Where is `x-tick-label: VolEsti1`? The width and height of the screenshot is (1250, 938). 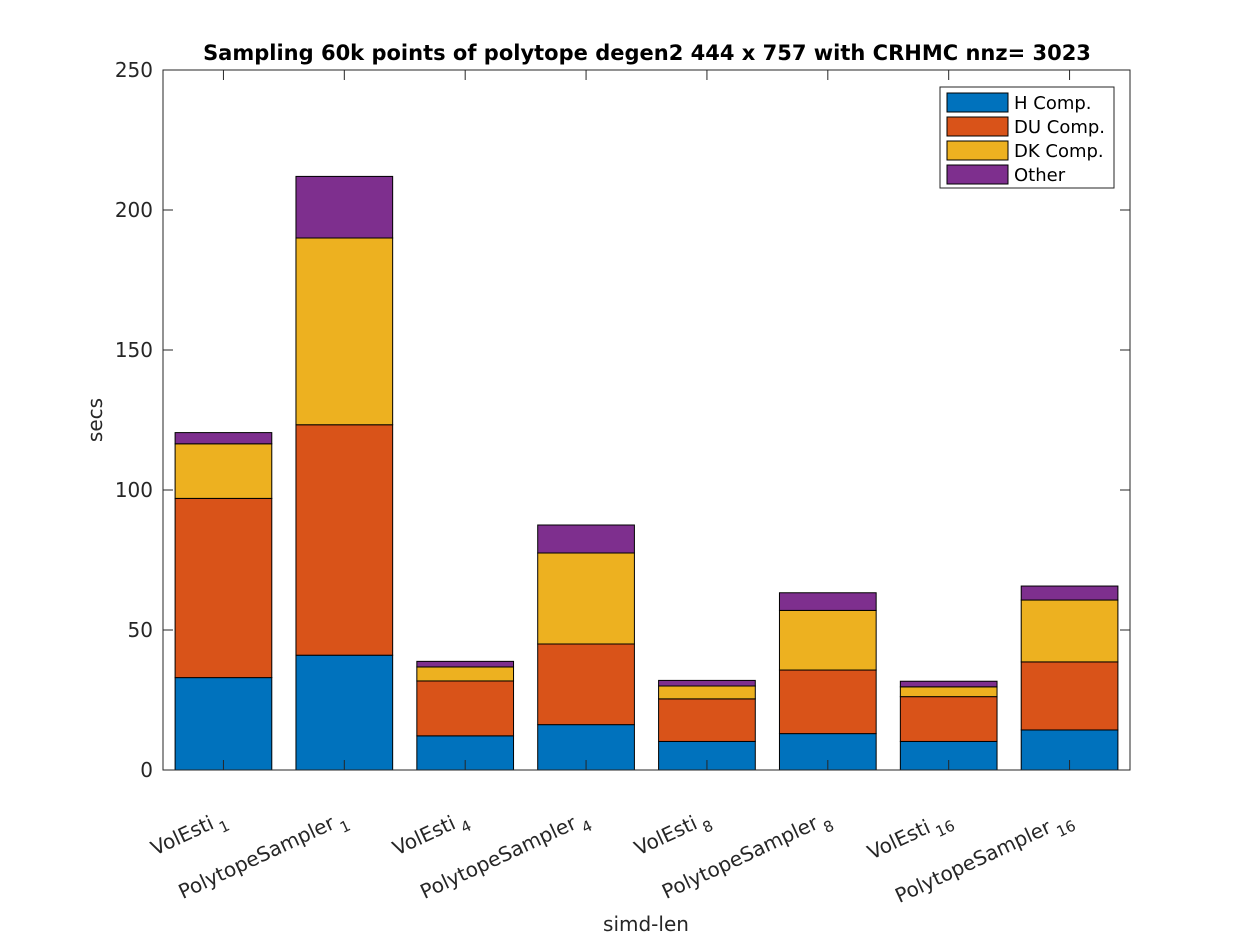 x-tick-label: VolEsti1 is located at coordinates (190, 836).